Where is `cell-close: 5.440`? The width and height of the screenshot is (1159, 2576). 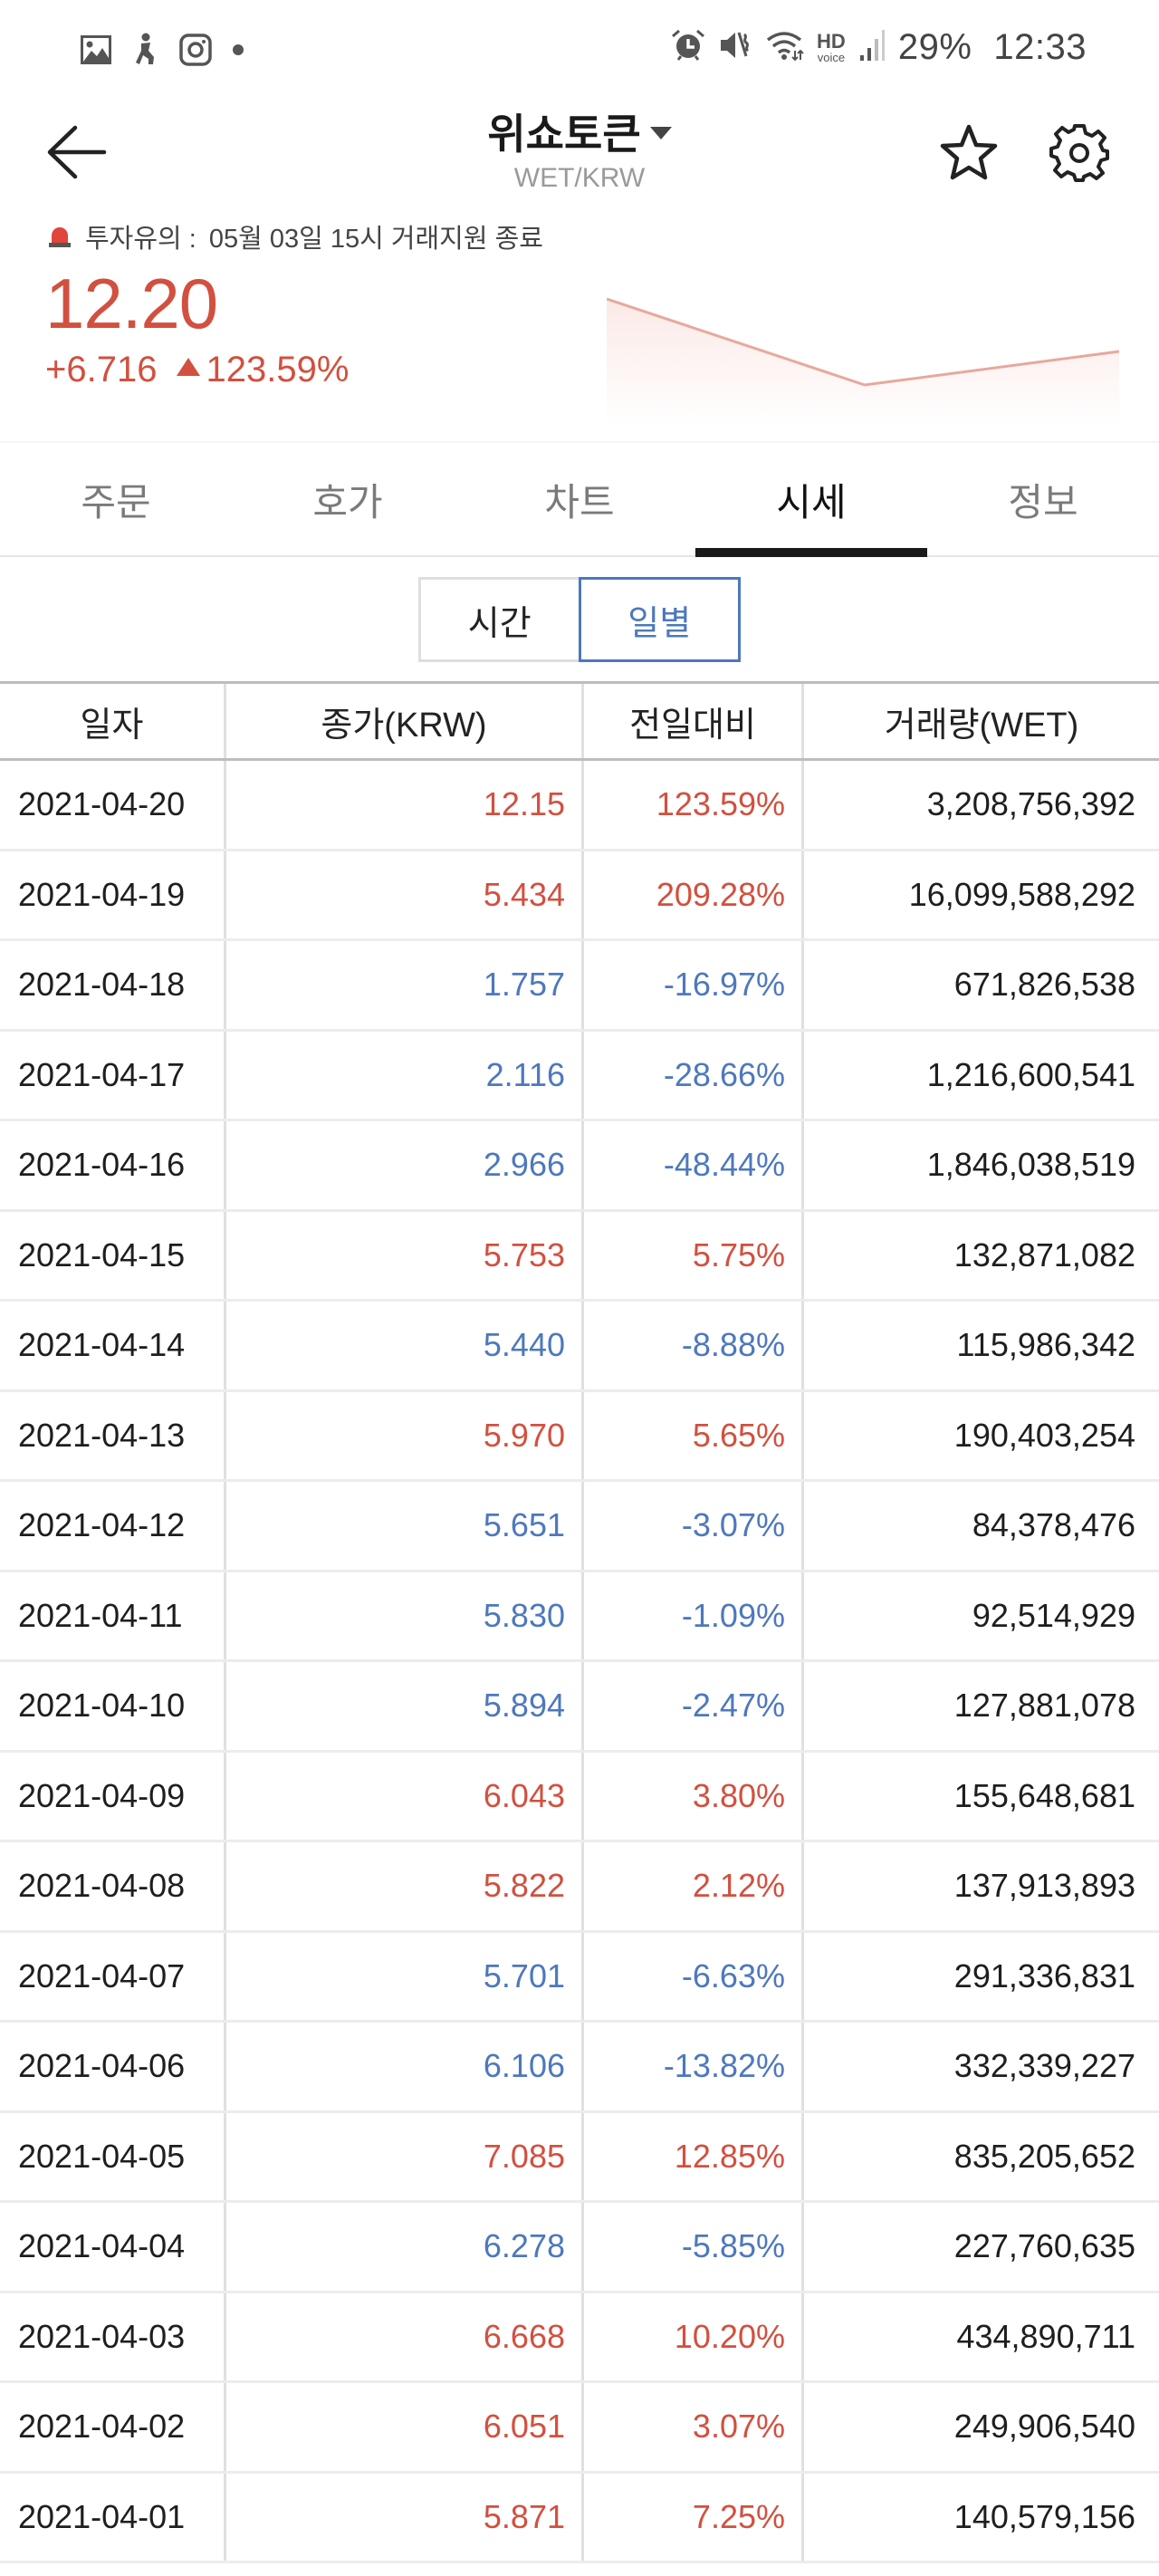
cell-close: 5.440 is located at coordinates (405, 1345).